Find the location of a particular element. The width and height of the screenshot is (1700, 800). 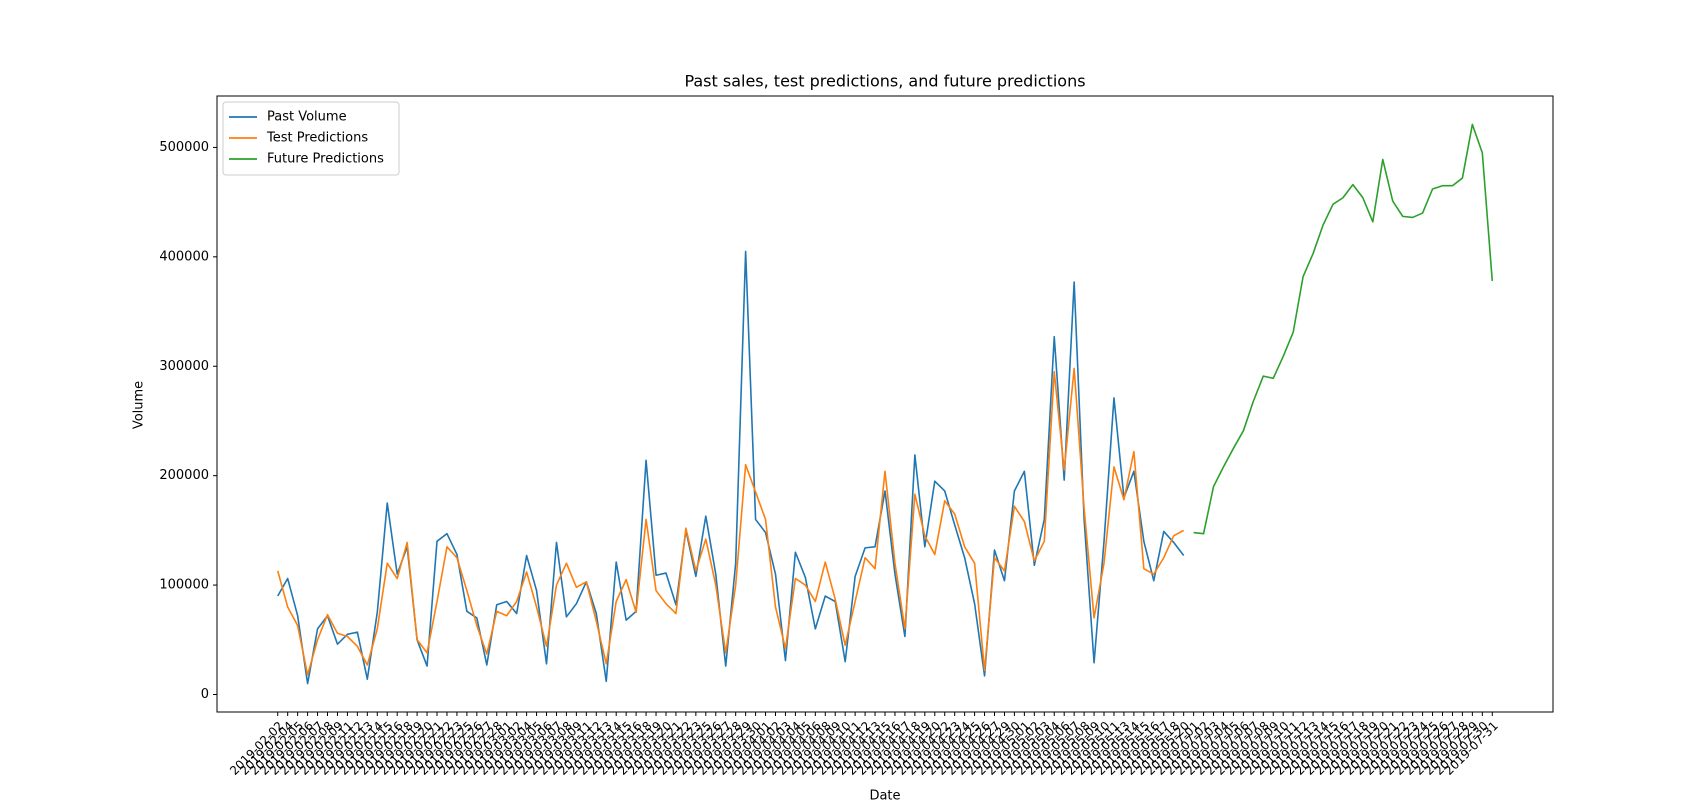

legend-label: Past Volume is located at coordinates (307, 117).